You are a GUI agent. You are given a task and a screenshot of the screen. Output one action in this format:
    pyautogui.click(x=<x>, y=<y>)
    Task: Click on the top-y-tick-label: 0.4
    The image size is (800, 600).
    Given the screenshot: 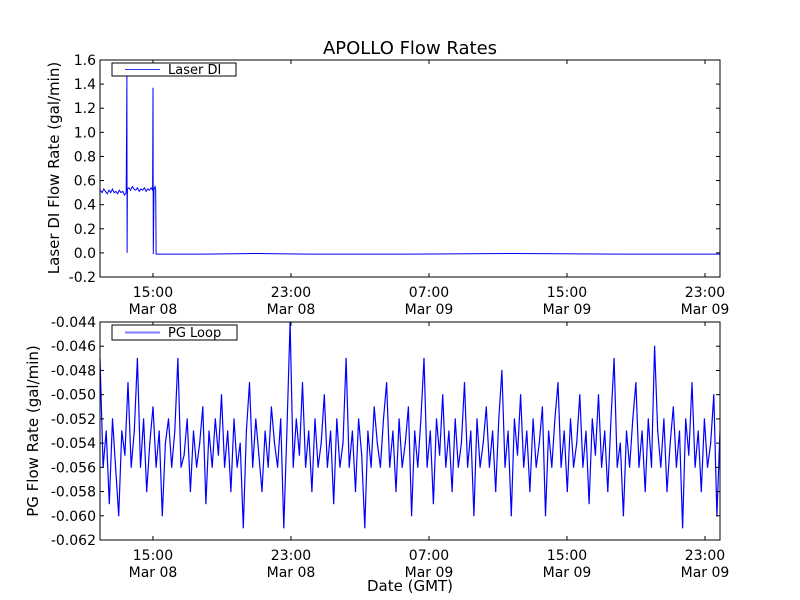 What is the action you would take?
    pyautogui.click(x=85, y=206)
    